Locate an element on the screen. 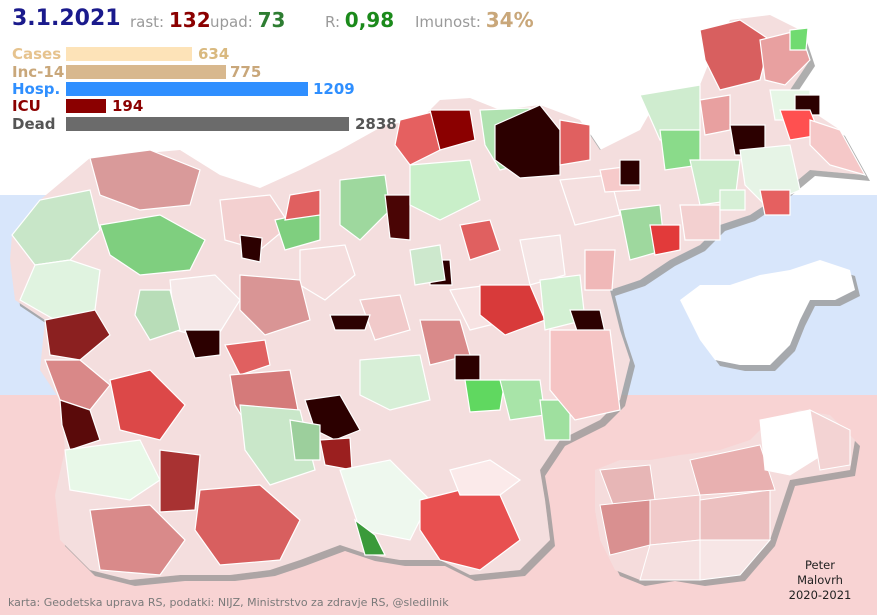  imunost-stat: Imunost: 34% is located at coordinates (474, 20).